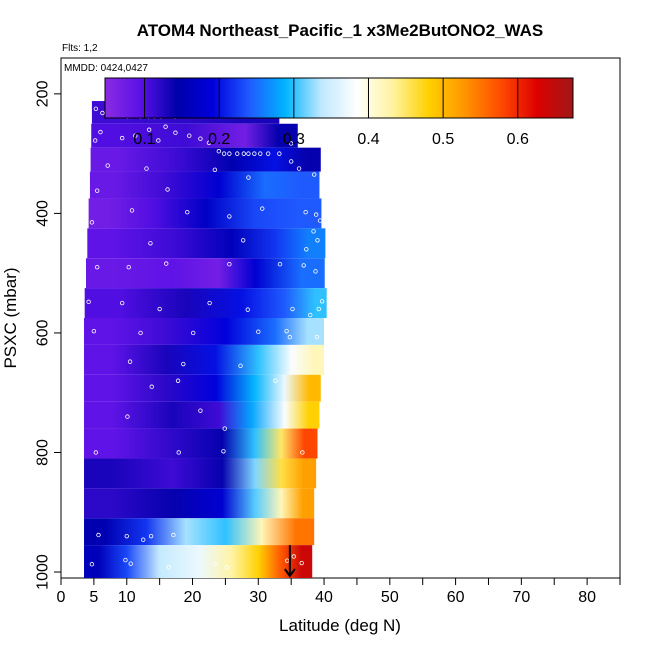 The width and height of the screenshot is (650, 650). What do you see at coordinates (368, 139) in the screenshot?
I see `colorbar-tick-label: 0.4` at bounding box center [368, 139].